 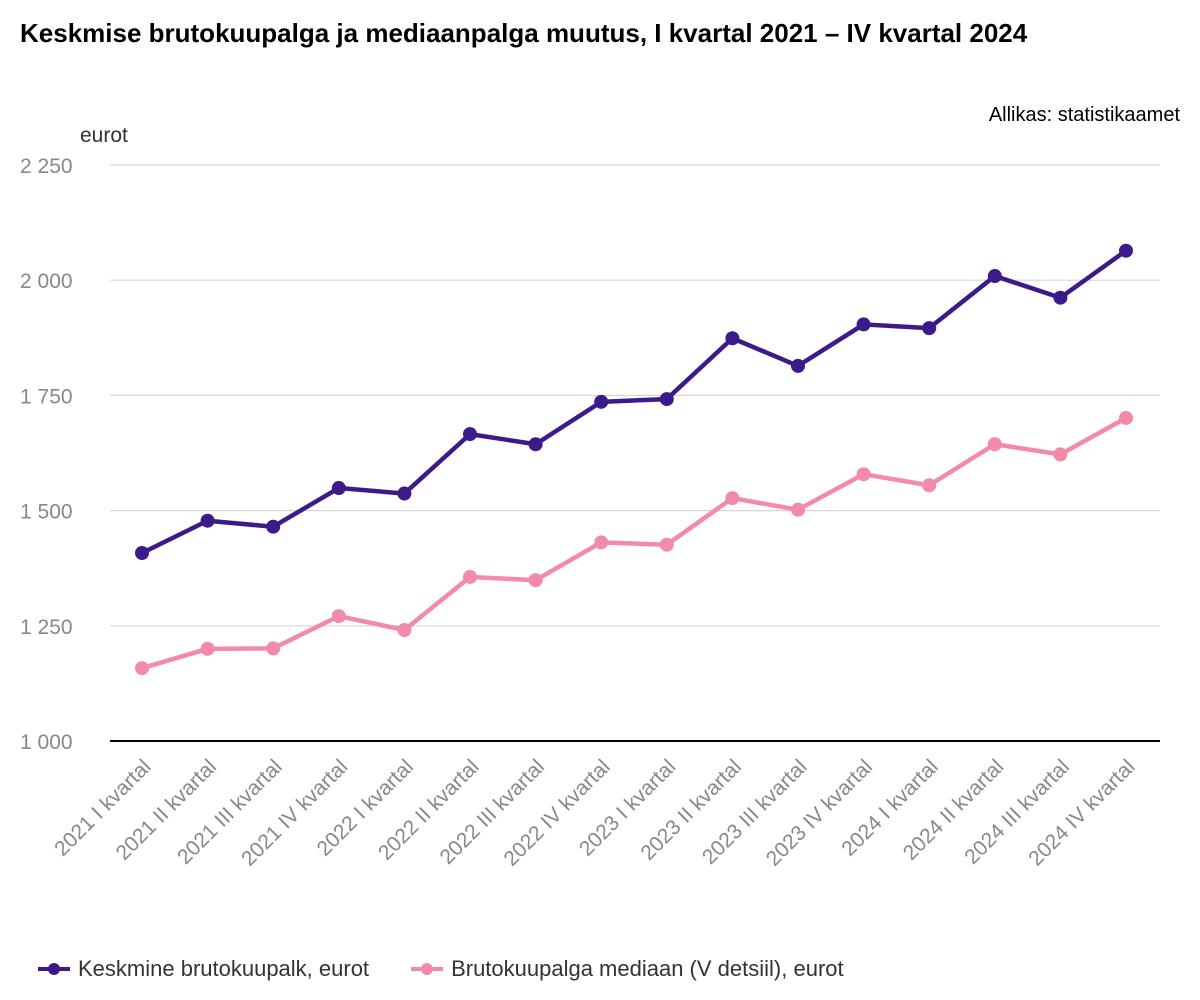 What do you see at coordinates (46, 281) in the screenshot?
I see `y-tick-label: 2 000` at bounding box center [46, 281].